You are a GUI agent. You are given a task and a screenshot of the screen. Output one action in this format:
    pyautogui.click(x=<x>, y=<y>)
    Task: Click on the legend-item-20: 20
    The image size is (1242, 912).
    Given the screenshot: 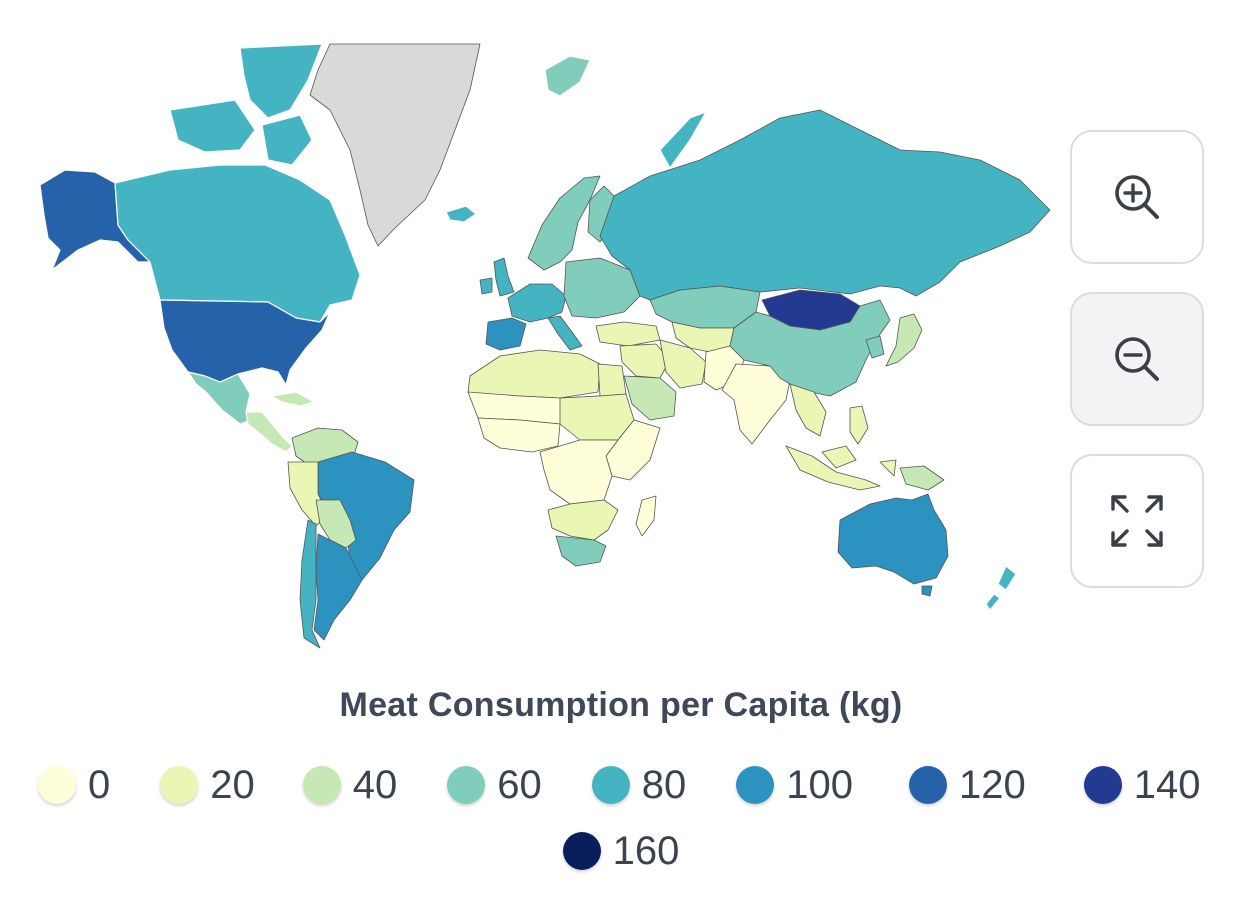 What is the action you would take?
    pyautogui.click(x=207, y=785)
    